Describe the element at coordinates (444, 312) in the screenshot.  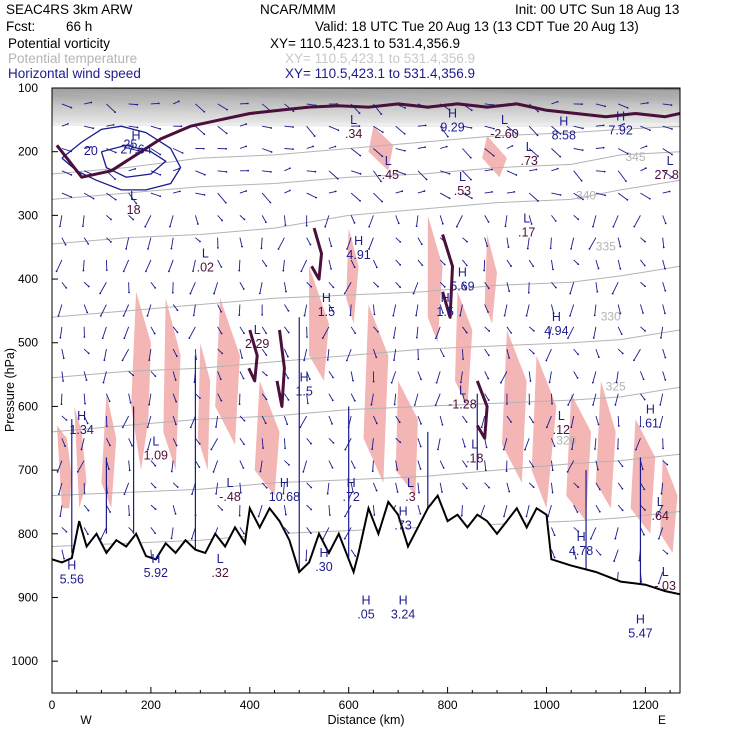
I see `marker-value-16: 1.5` at that location.